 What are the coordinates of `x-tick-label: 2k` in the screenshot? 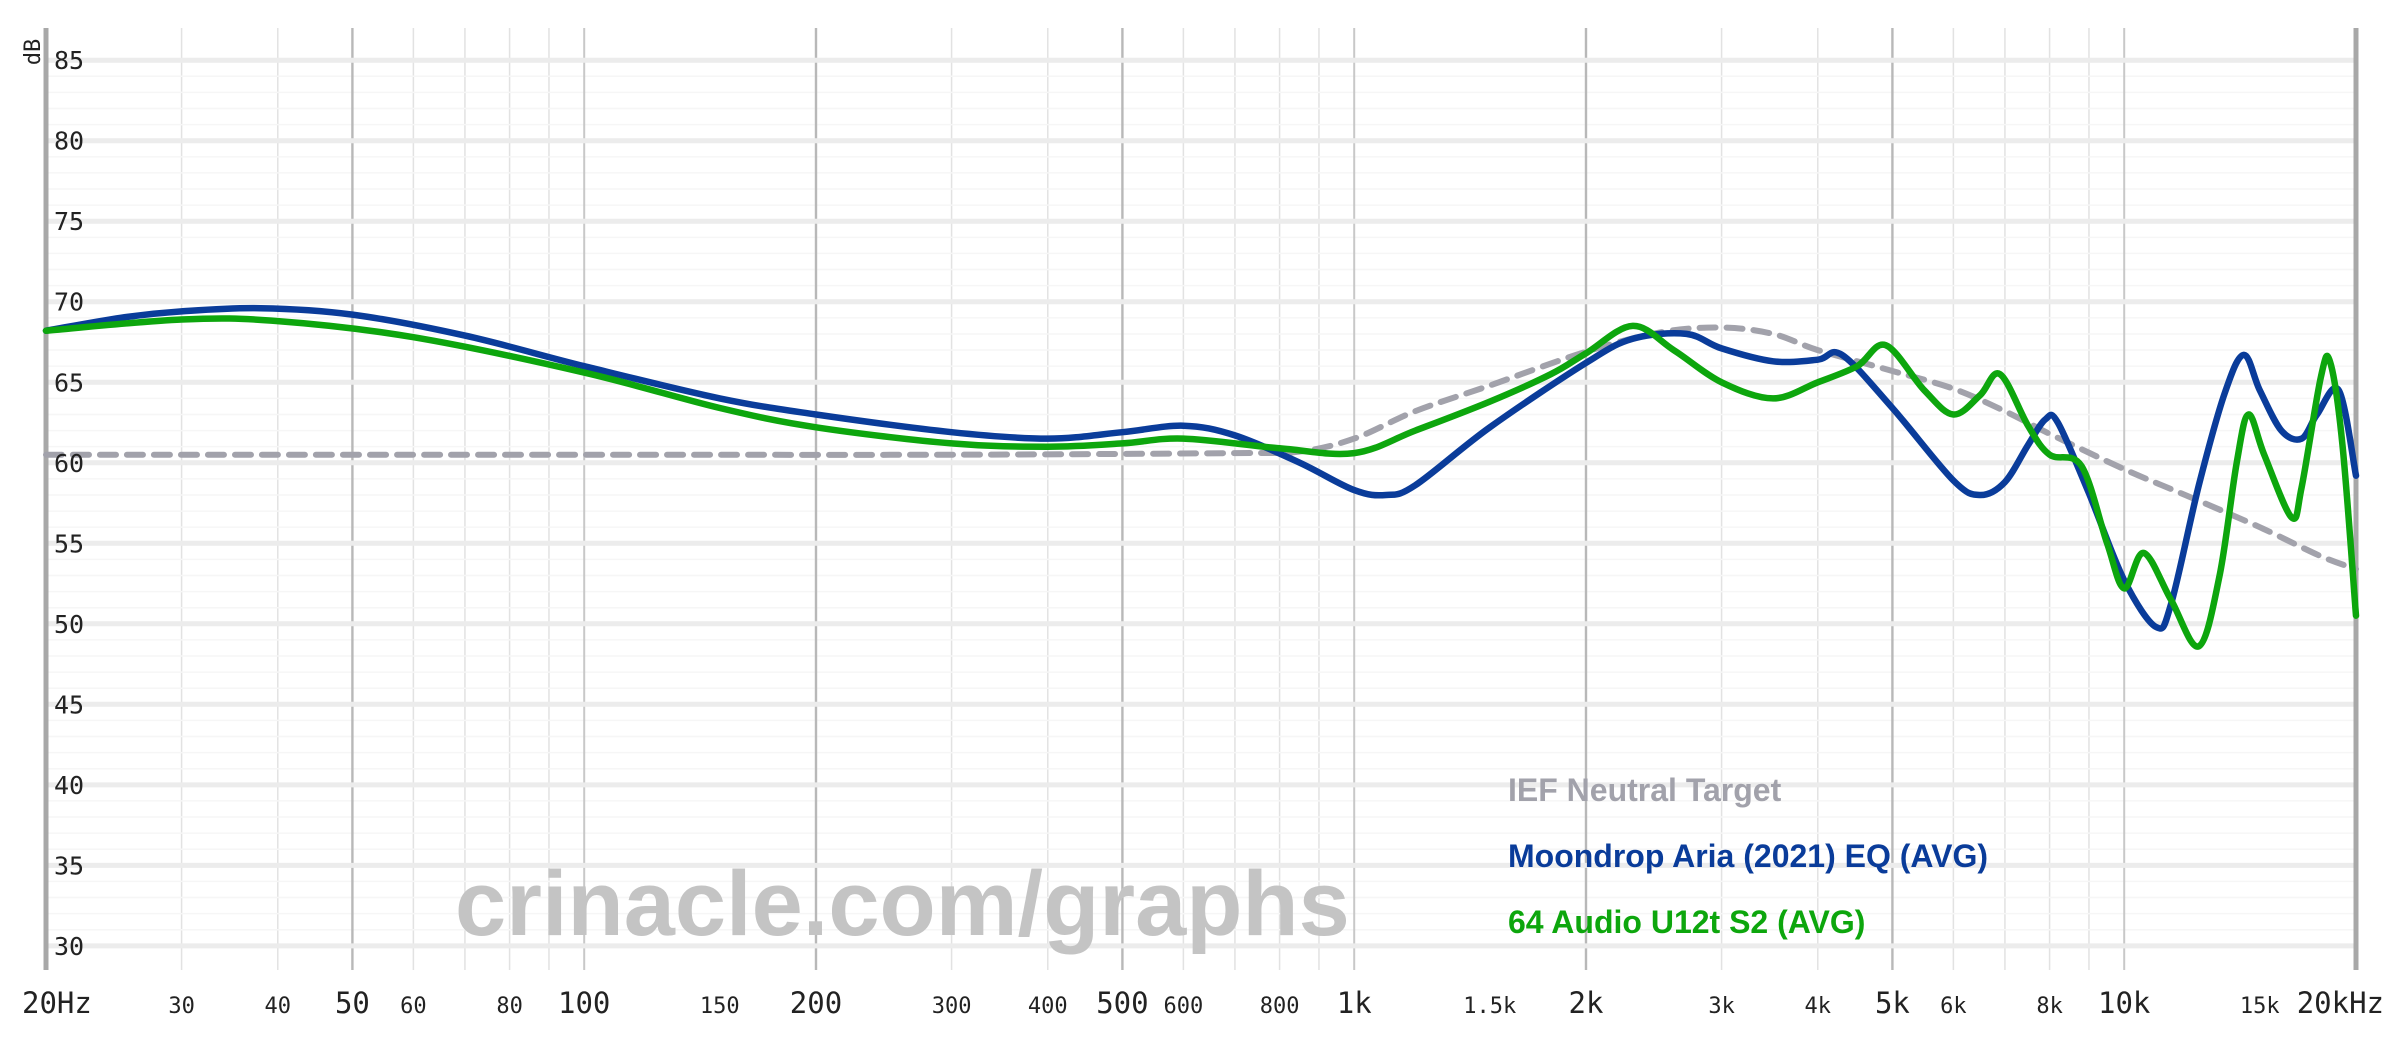 It's located at (1586, 1003).